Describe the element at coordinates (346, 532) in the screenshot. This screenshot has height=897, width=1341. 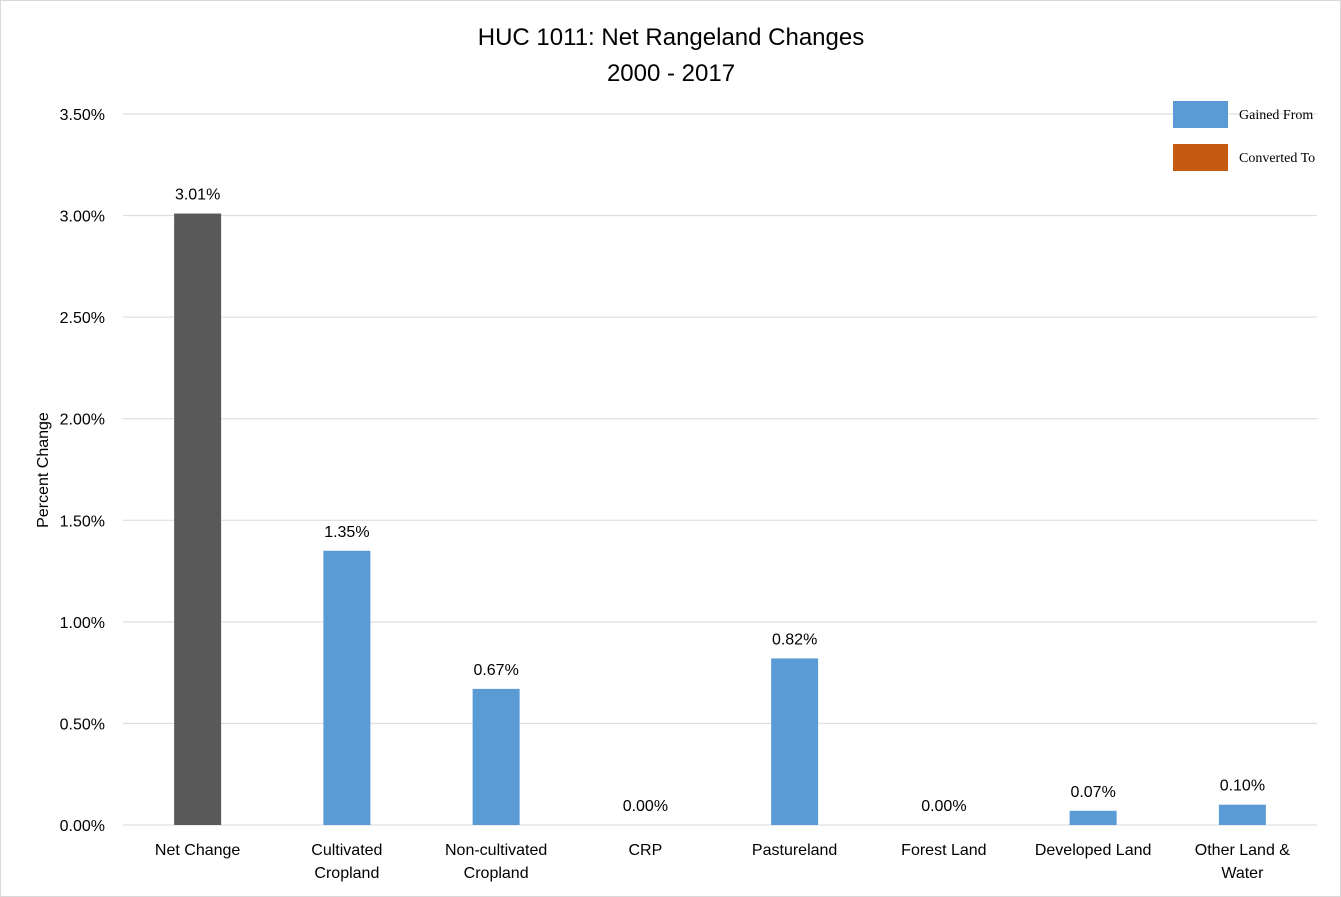
I see `data-label: 1.35%` at that location.